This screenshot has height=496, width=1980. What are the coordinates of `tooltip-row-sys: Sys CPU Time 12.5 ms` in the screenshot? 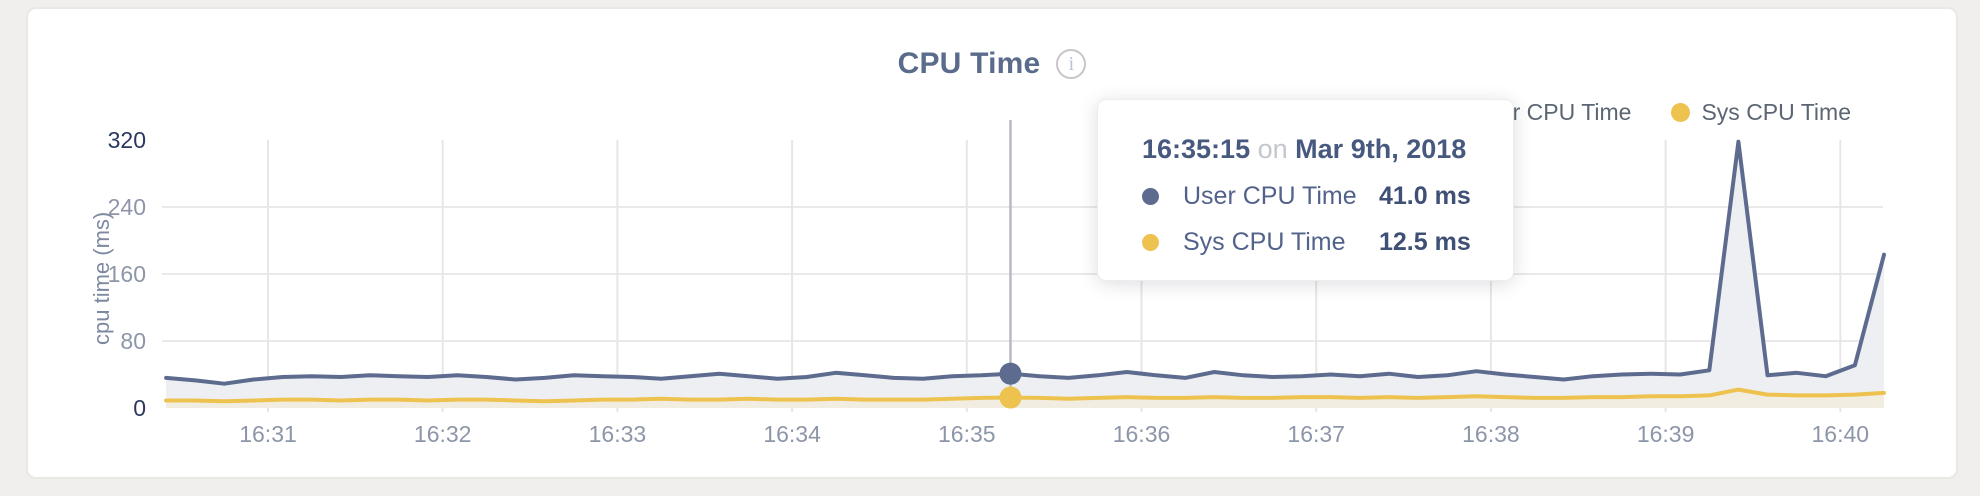 It's located at (1312, 242).